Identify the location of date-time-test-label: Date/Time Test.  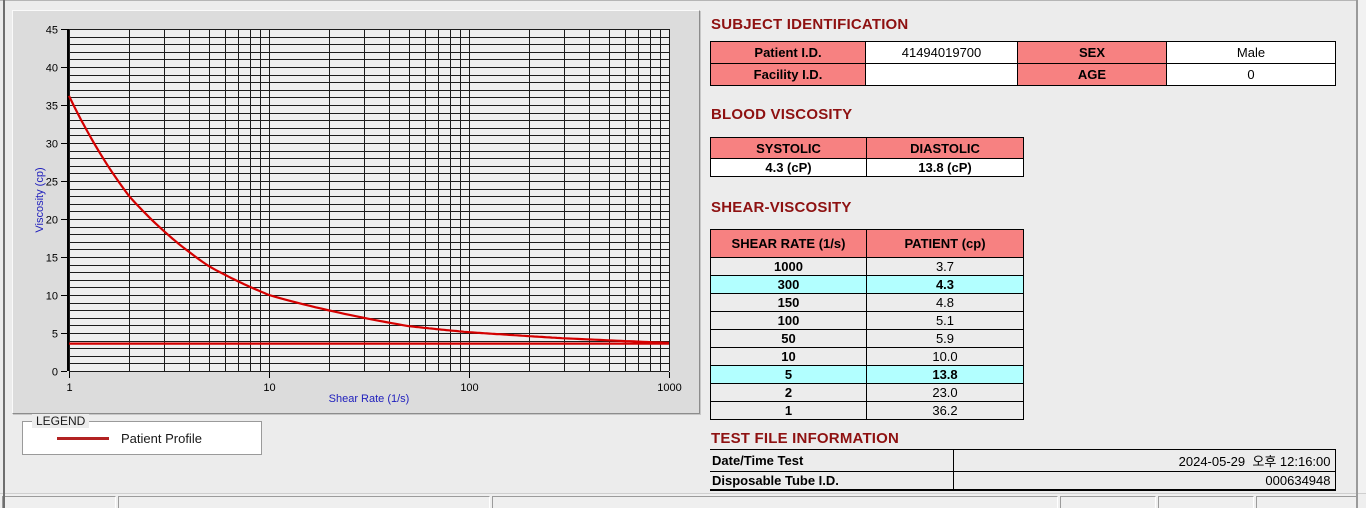
(832, 460).